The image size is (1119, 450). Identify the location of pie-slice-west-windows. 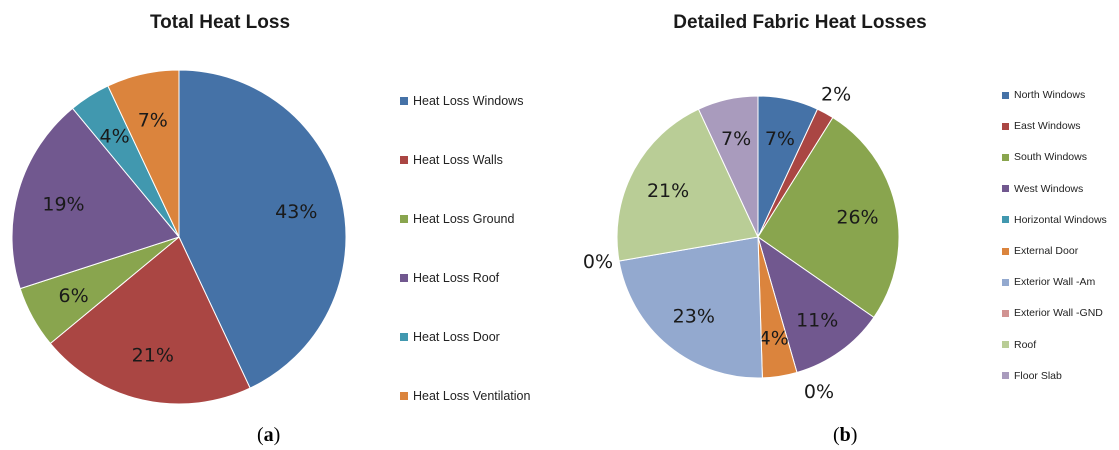
(816, 304).